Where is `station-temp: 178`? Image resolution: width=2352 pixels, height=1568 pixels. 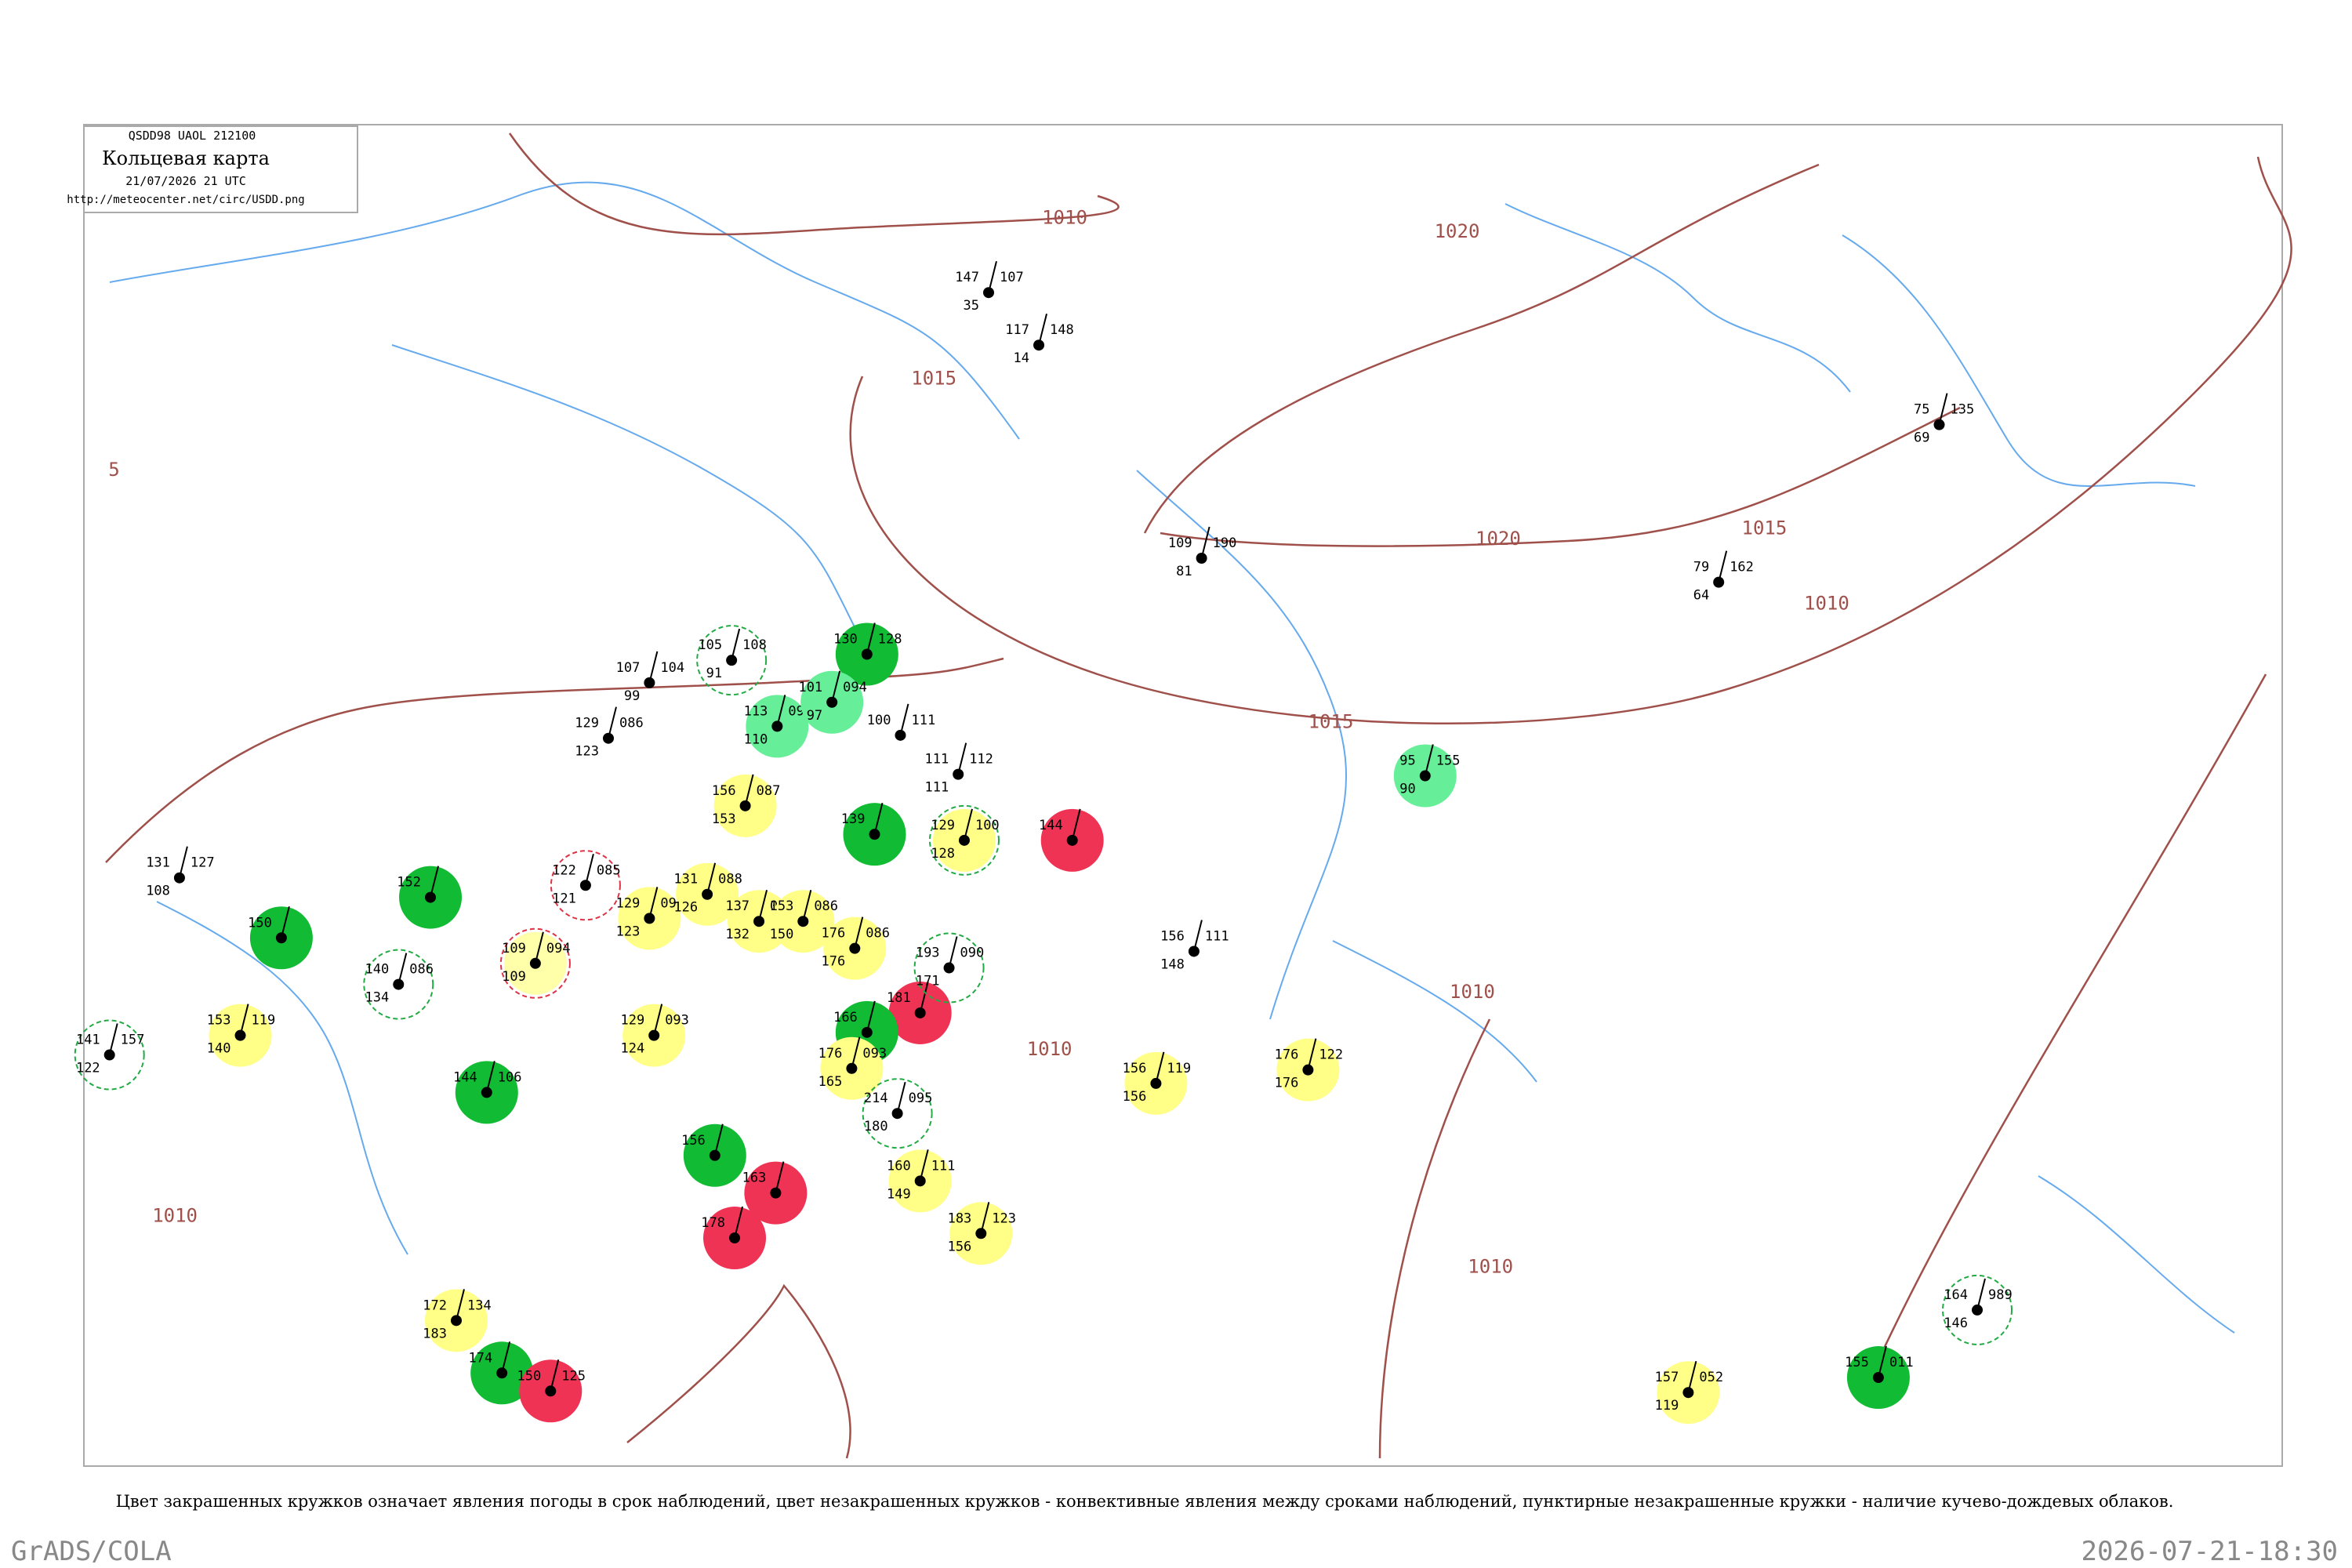 station-temp: 178 is located at coordinates (713, 1223).